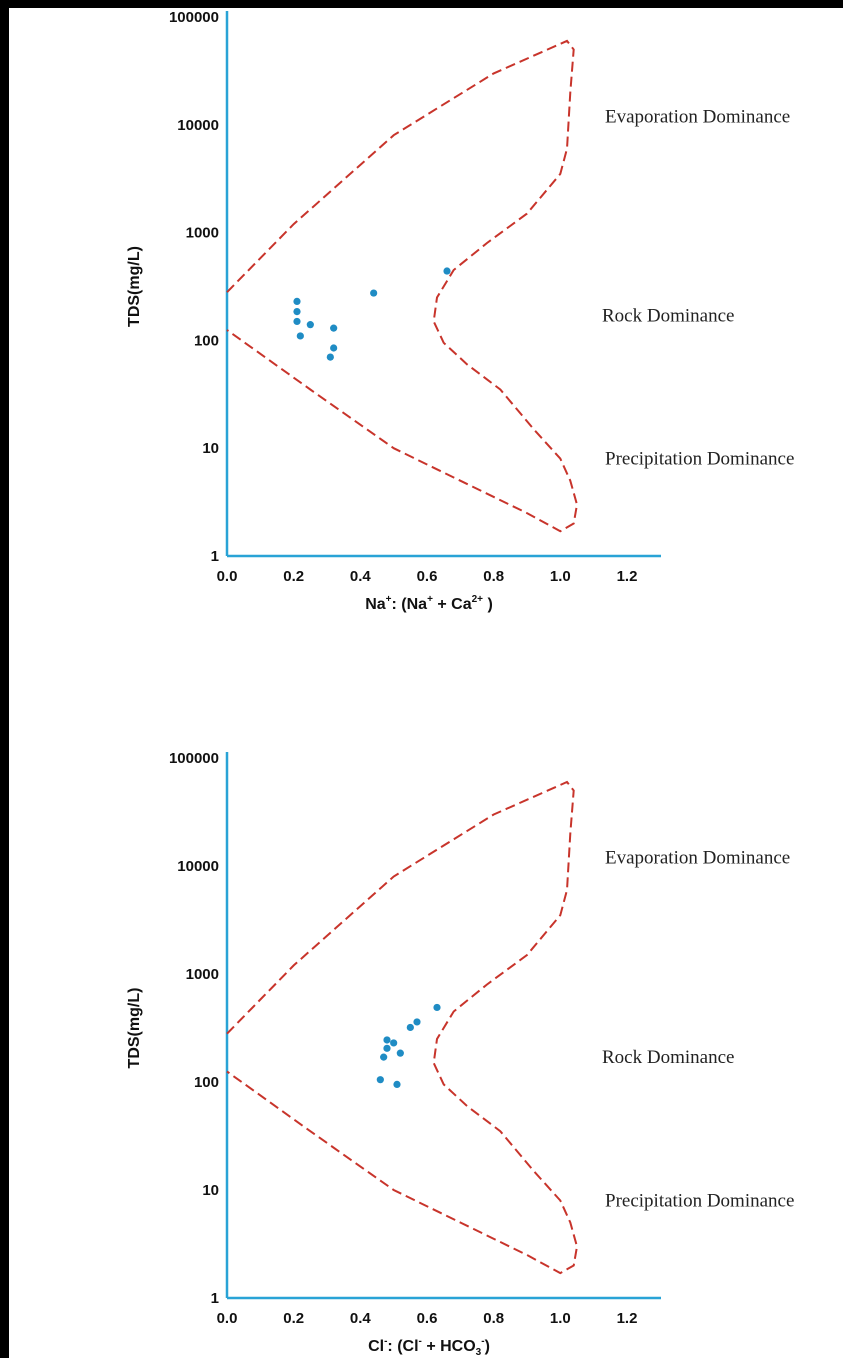 Image resolution: width=843 pixels, height=1358 pixels. Describe the element at coordinates (429, 603) in the screenshot. I see `x-axis-title: Na+: (Na+ + Ca2+ )` at that location.